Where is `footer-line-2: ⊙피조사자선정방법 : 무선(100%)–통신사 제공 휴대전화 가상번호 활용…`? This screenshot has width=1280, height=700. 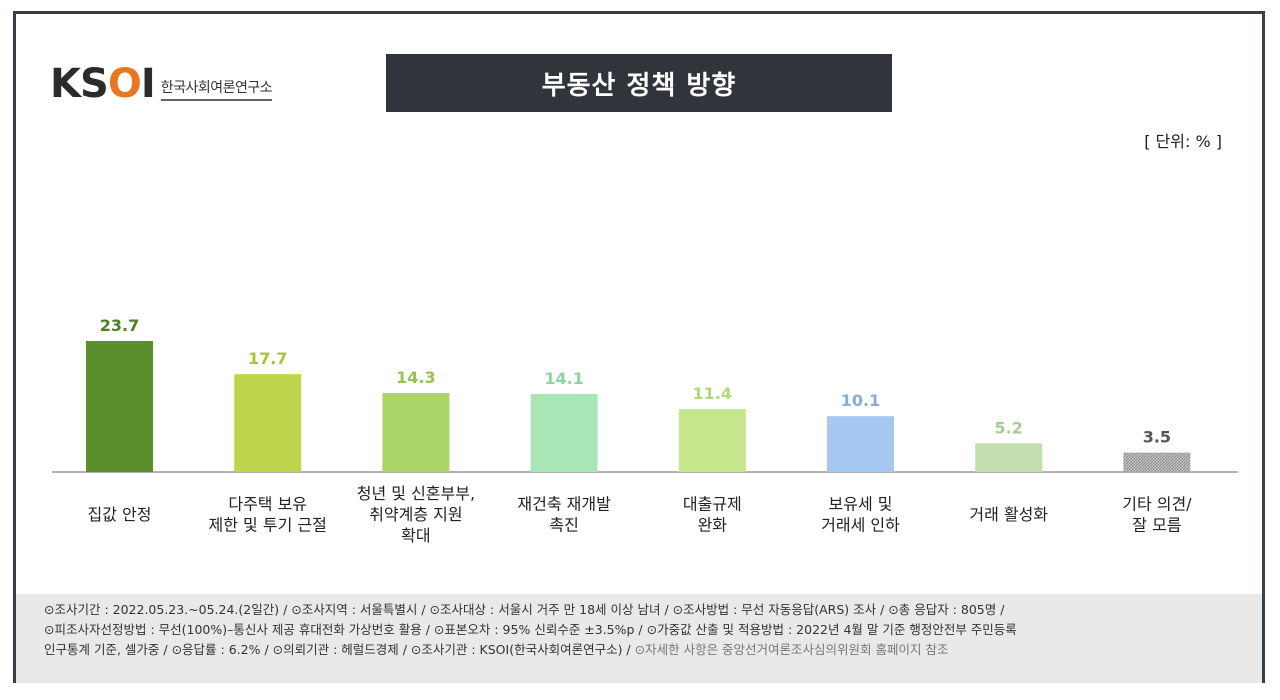 footer-line-2: ⊙피조사자선정방법 : 무선(100%)–통신사 제공 휴대전화 가상번호 활용… is located at coordinates (530, 629).